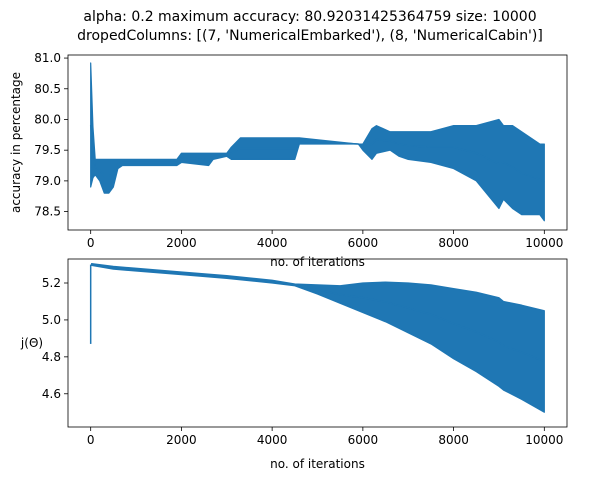 This screenshot has width=597, height=480. What do you see at coordinates (47, 212) in the screenshot?
I see `y-tick-label: 78.5` at bounding box center [47, 212].